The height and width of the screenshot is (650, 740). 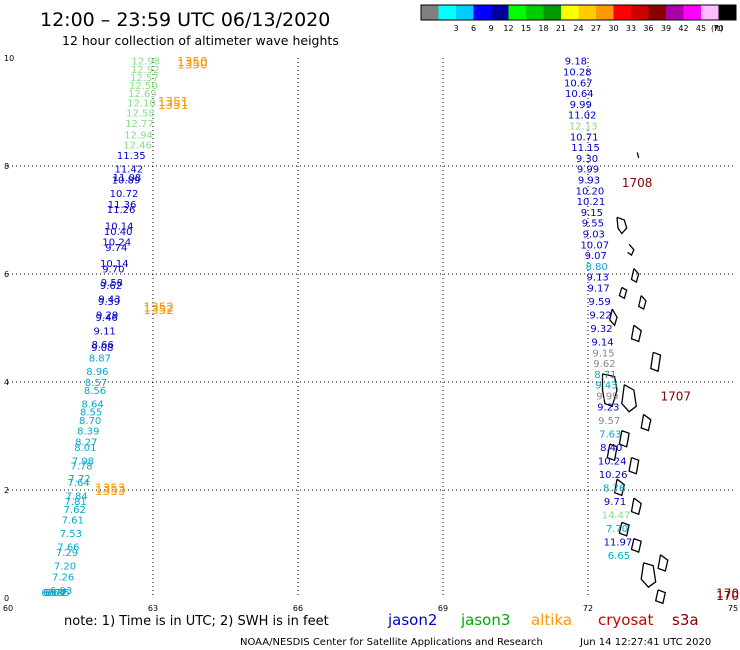 I want to click on x-tick-label: 60, so click(x=8, y=608).